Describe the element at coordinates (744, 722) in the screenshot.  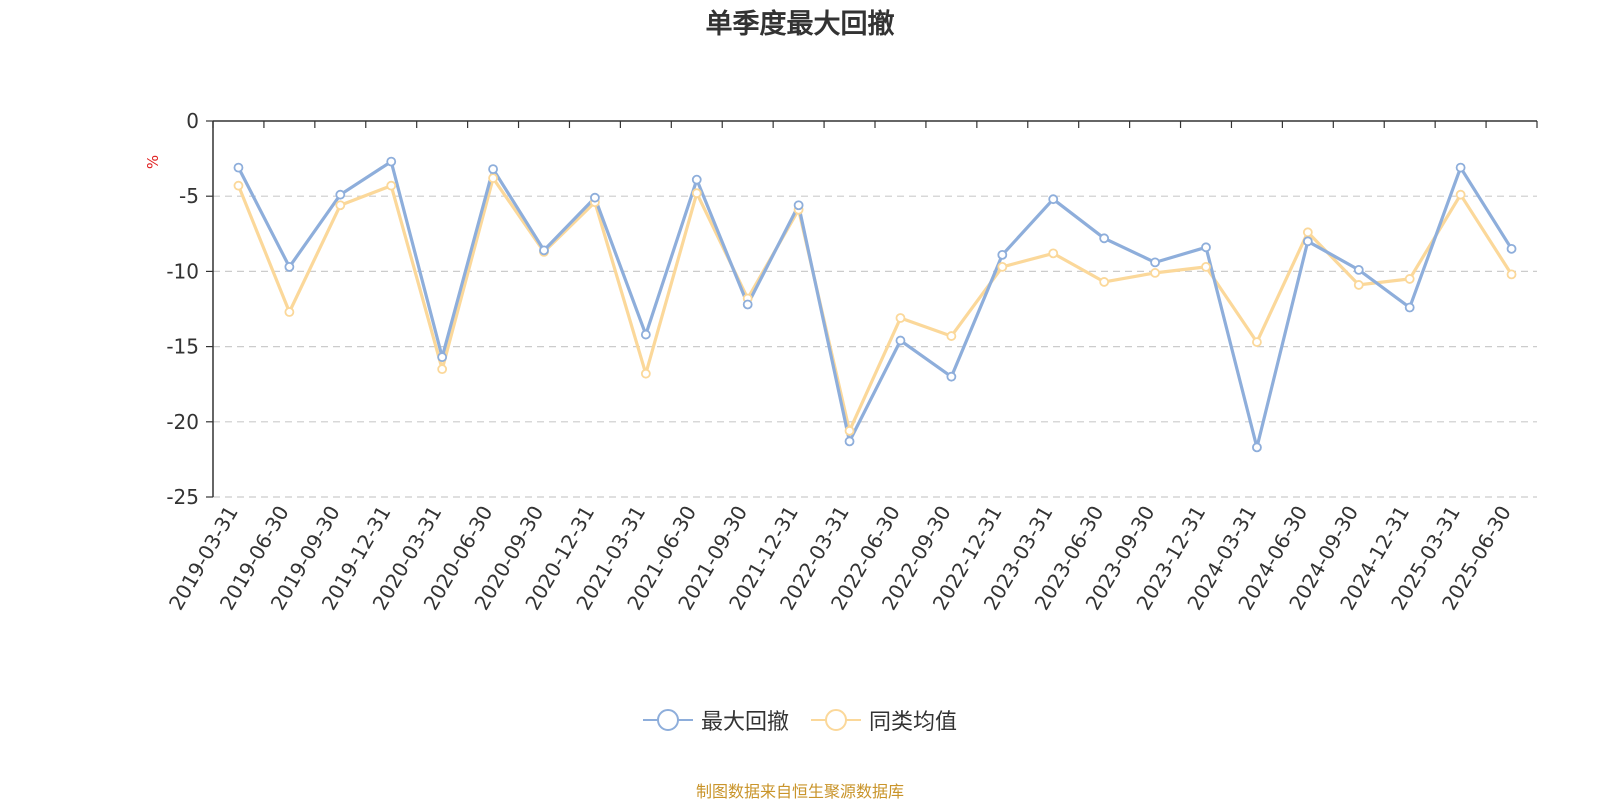
I see `legend-label-series-0: 最大回撤` at that location.